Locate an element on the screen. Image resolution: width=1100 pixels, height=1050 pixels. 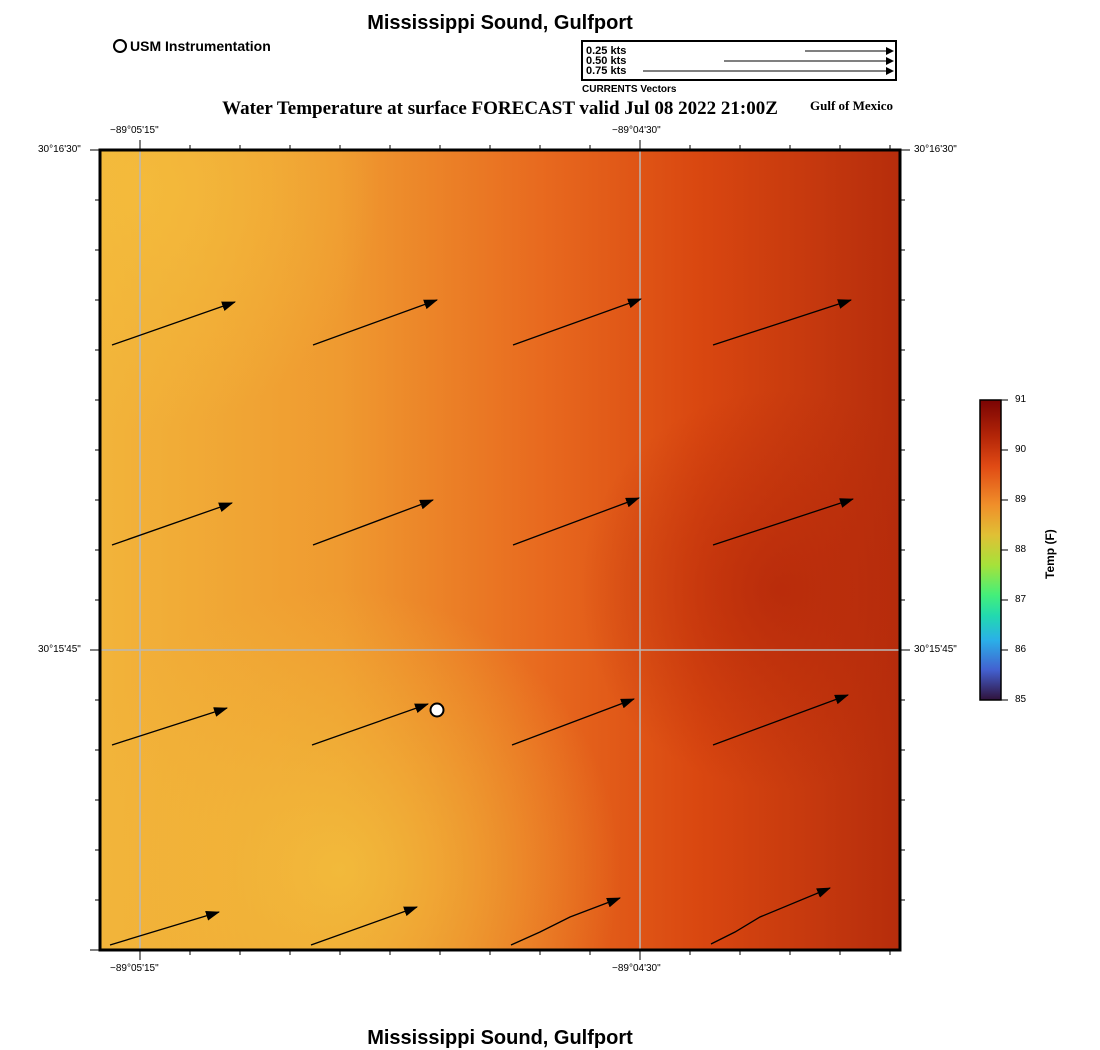
footer-title: Mississippi Sound, Gulfport is located at coordinates (500, 1038).